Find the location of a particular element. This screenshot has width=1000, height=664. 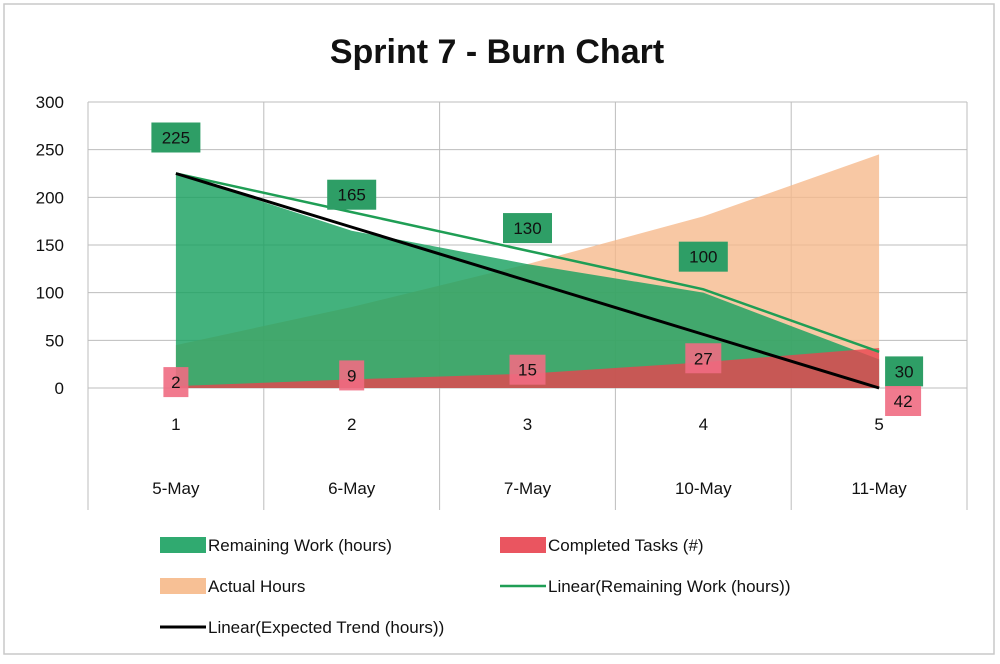

x-category-label: 5-May is located at coordinates (176, 488).